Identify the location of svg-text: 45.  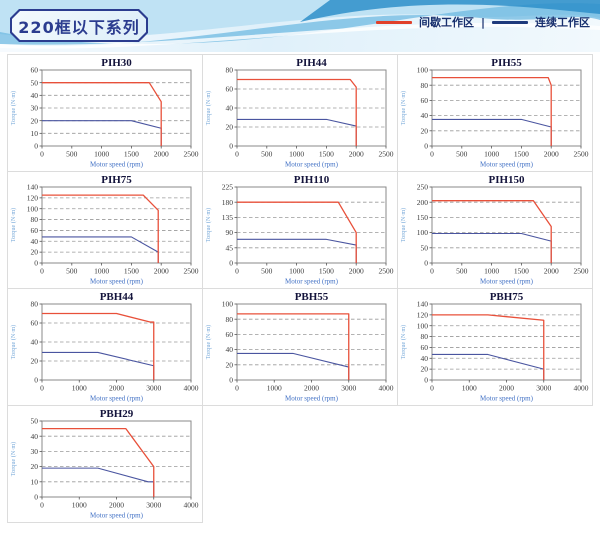
(230, 247).